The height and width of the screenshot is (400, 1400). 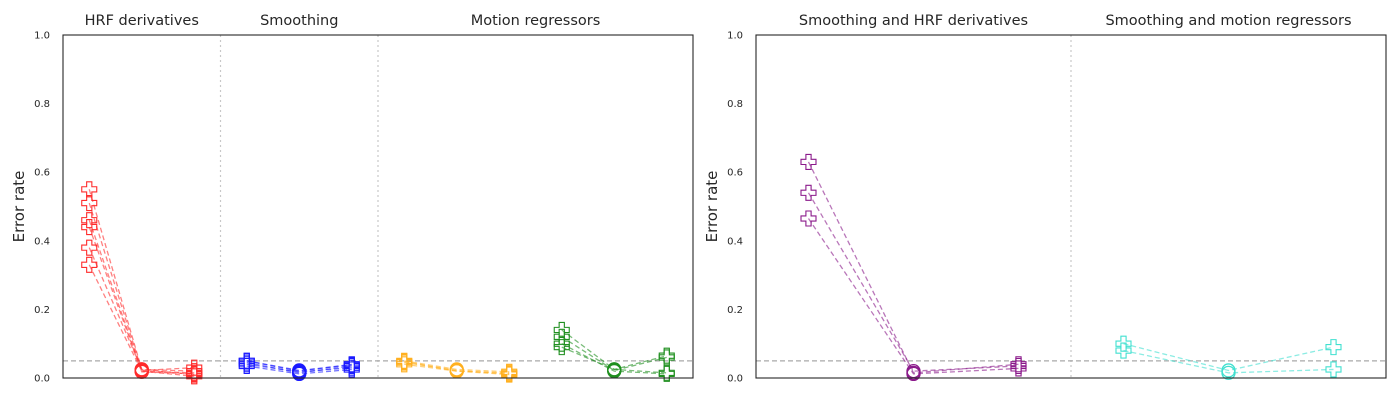 I want to click on section-title: Motion regressors, so click(x=536, y=21).